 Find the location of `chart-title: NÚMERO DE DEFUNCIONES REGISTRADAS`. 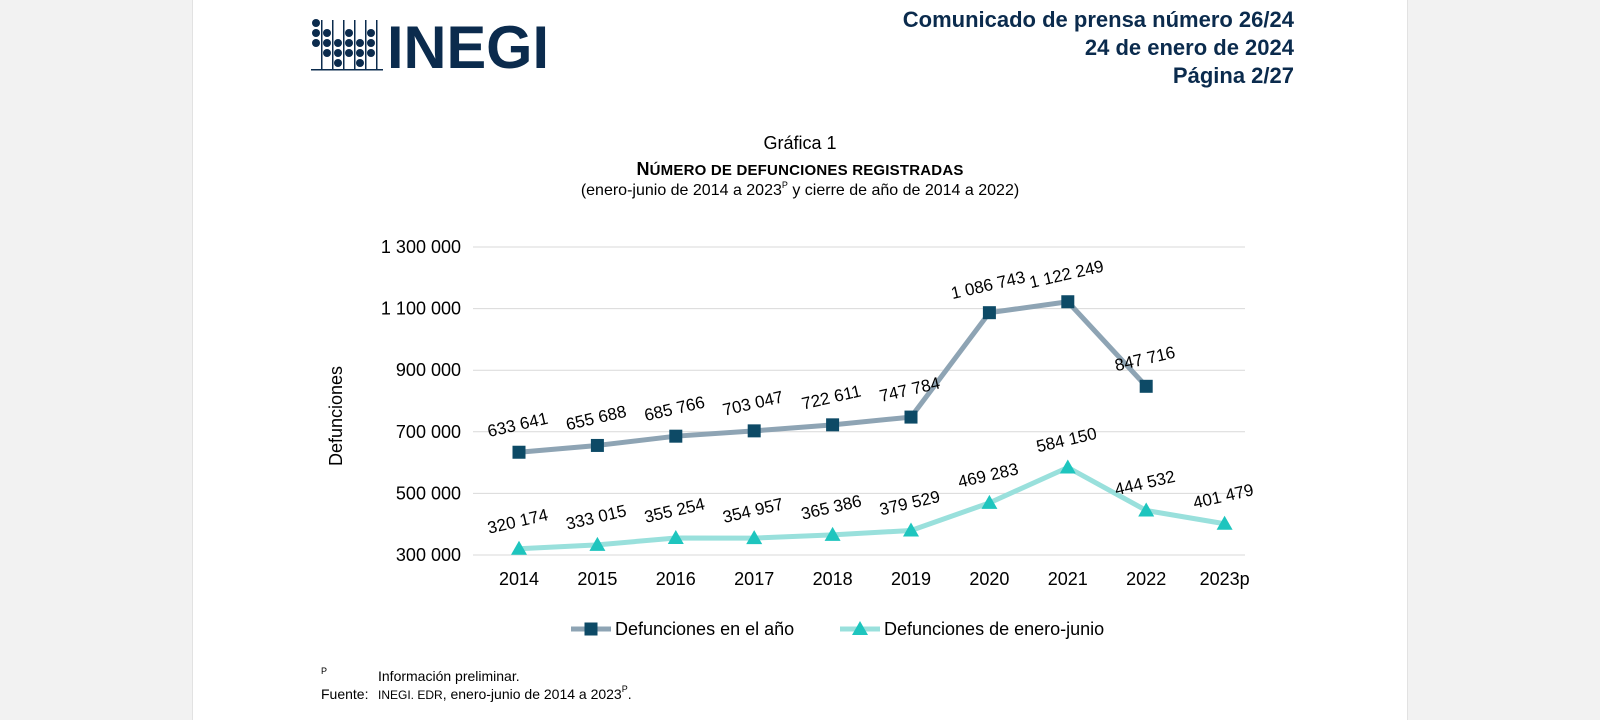

chart-title: NÚMERO DE DEFUNCIONES REGISTRADAS is located at coordinates (800, 169).